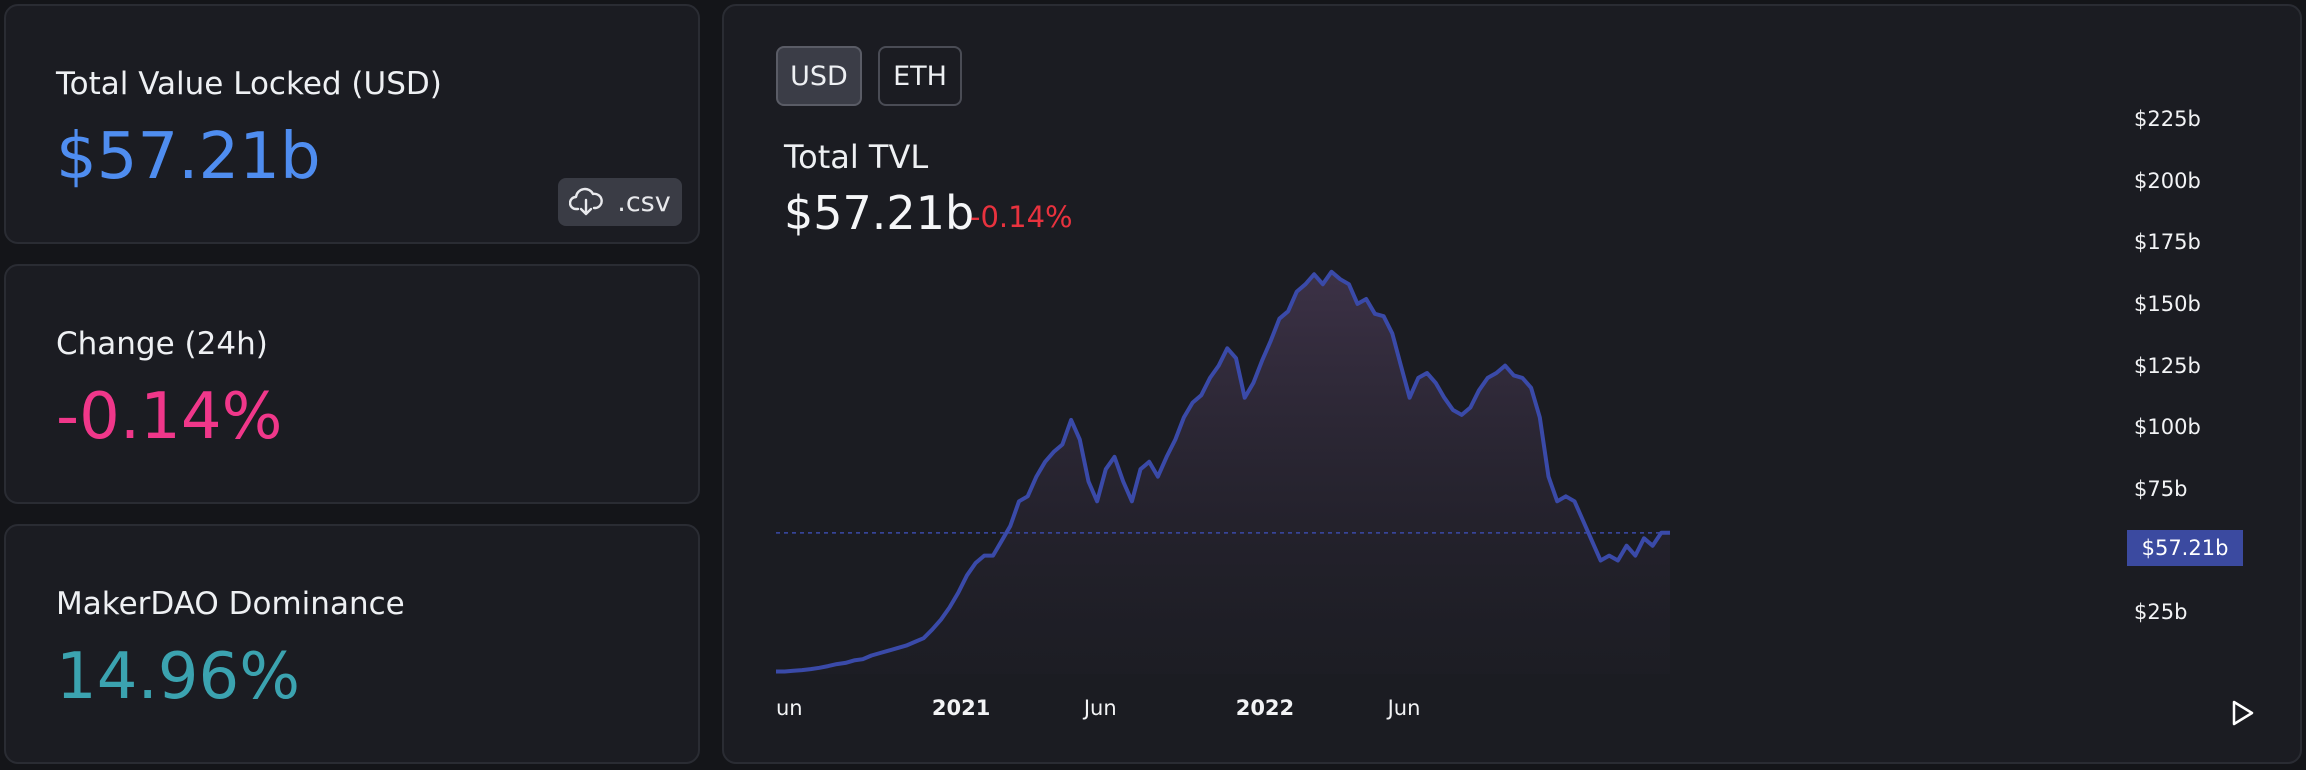  Describe the element at coordinates (879, 213) in the screenshot. I see `chart-value: $57.21b` at that location.